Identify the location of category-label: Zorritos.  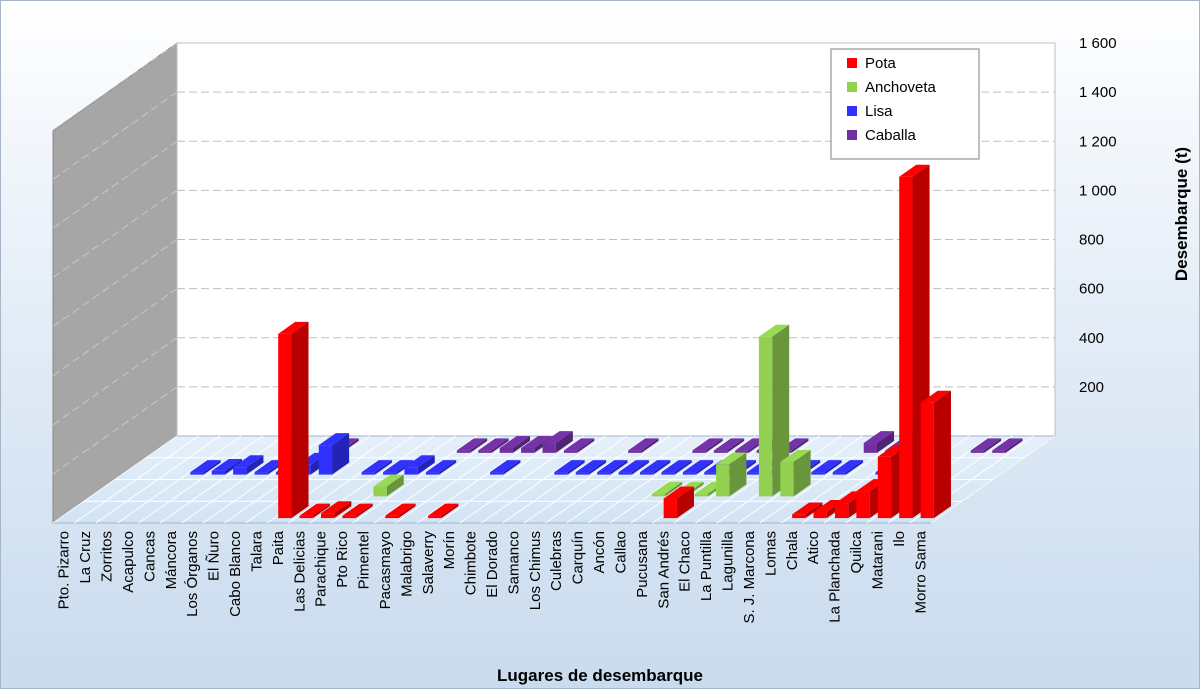
(107, 556).